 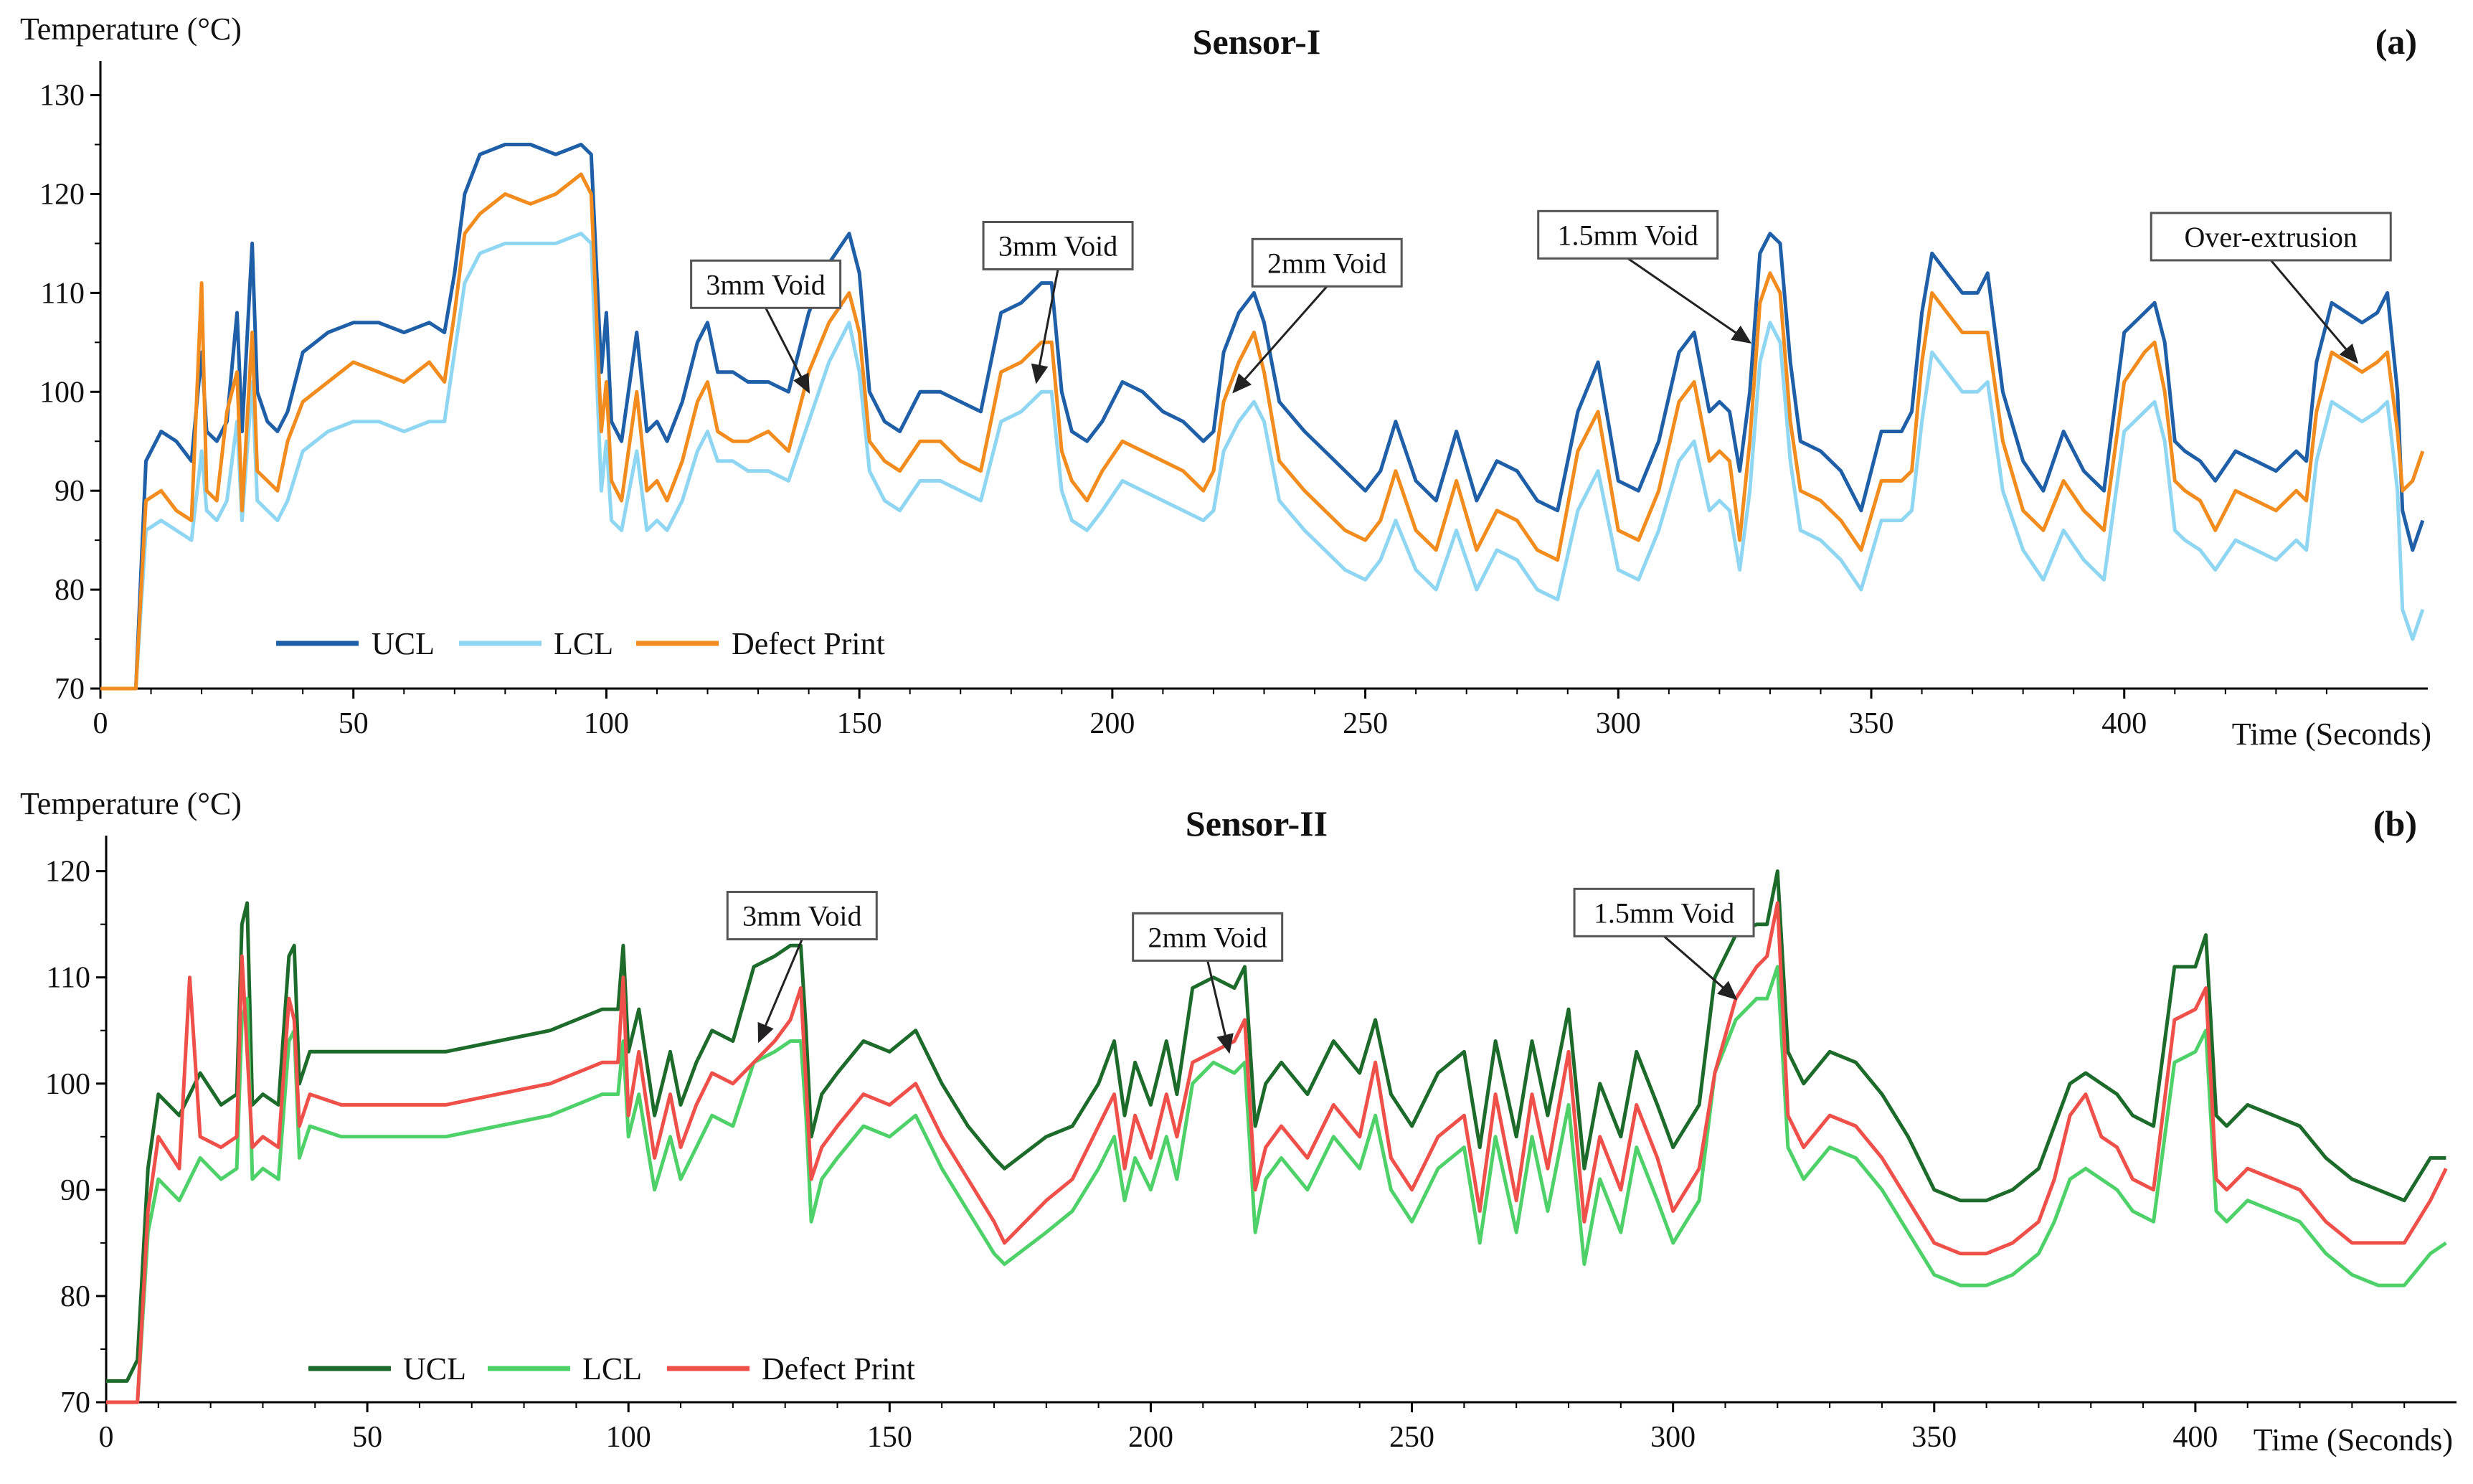 What do you see at coordinates (808, 643) in the screenshot?
I see `legend-label-defect-a: Defect Print` at bounding box center [808, 643].